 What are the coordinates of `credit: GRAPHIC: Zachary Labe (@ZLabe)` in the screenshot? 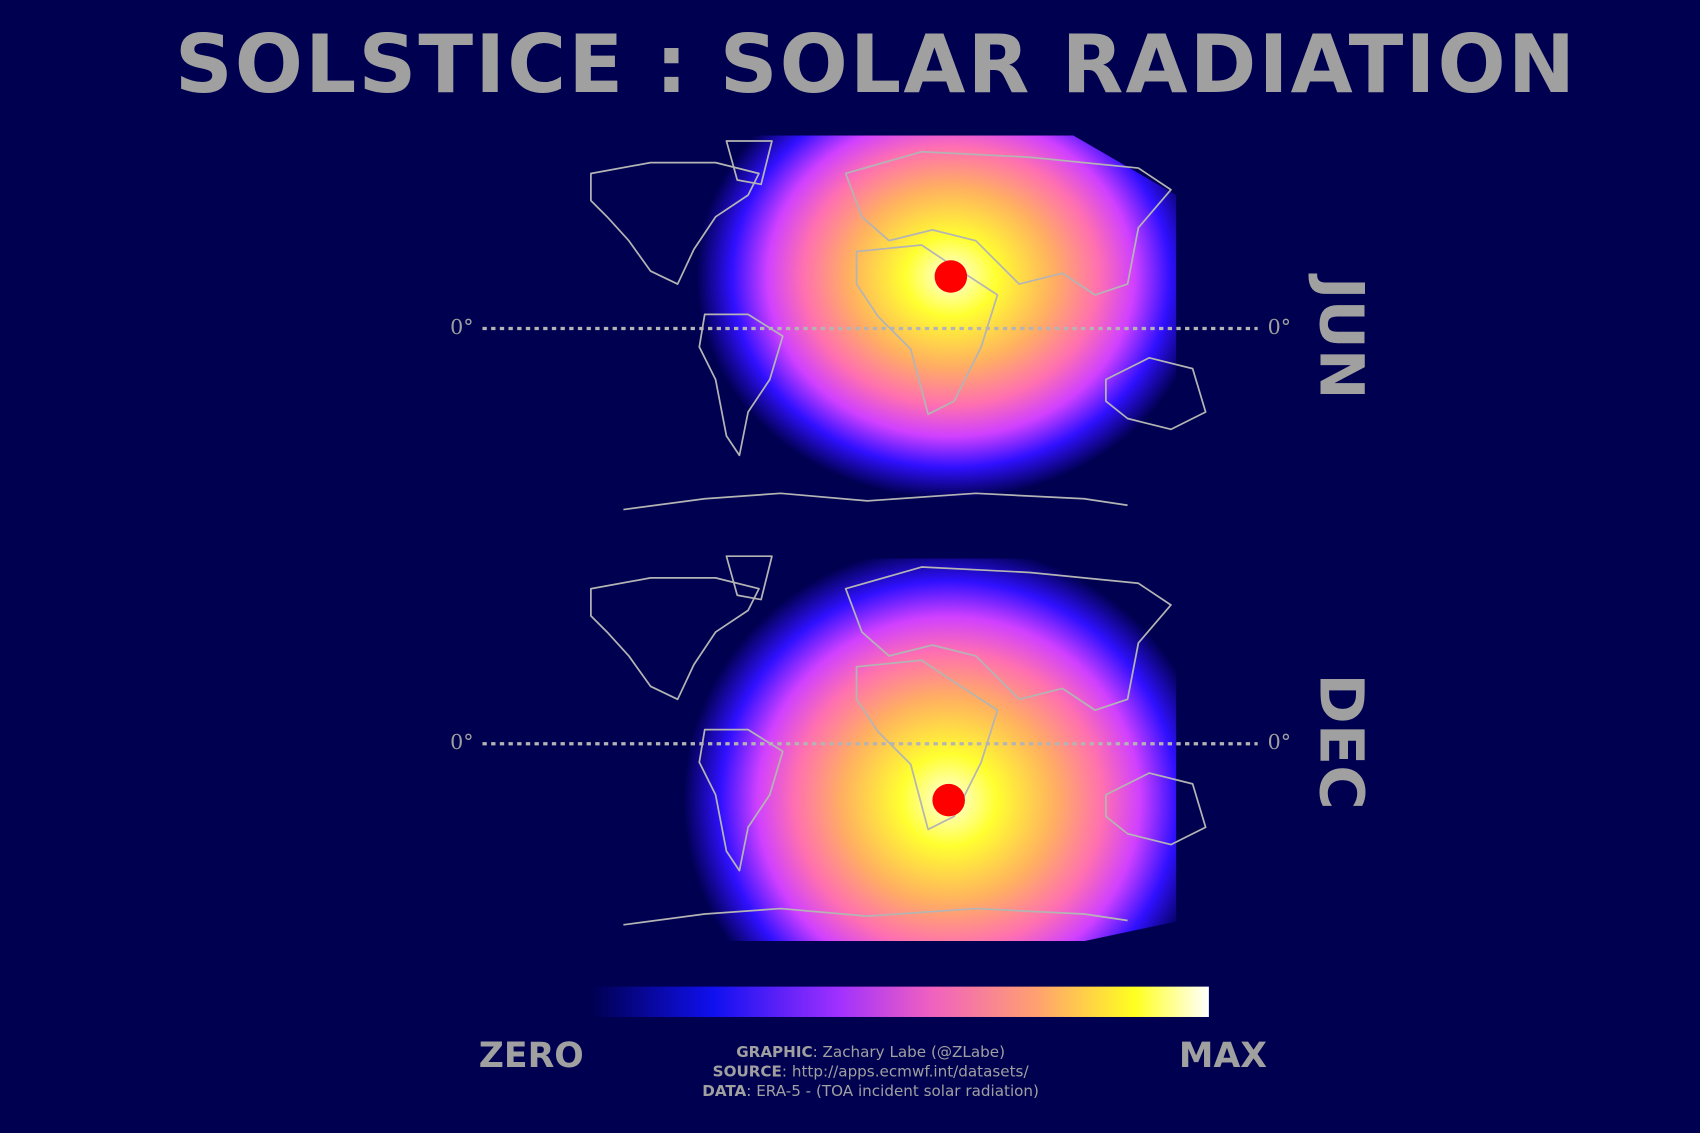 It's located at (870, 1052).